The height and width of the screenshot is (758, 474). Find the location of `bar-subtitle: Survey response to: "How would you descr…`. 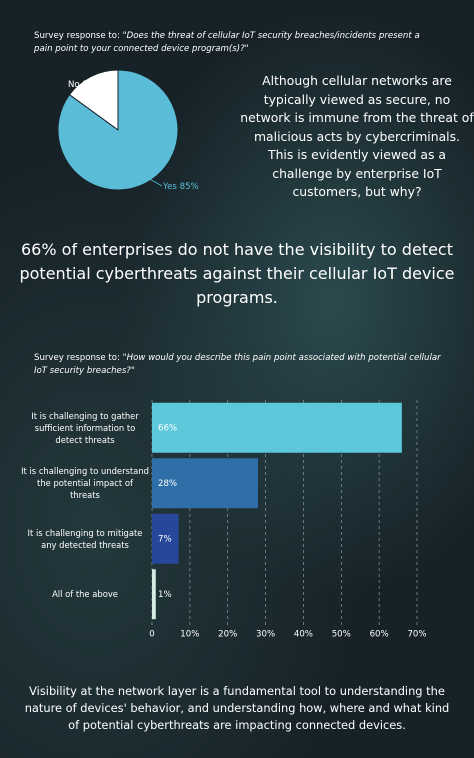

bar-subtitle: Survey response to: "How would you descr… is located at coordinates (239, 365).